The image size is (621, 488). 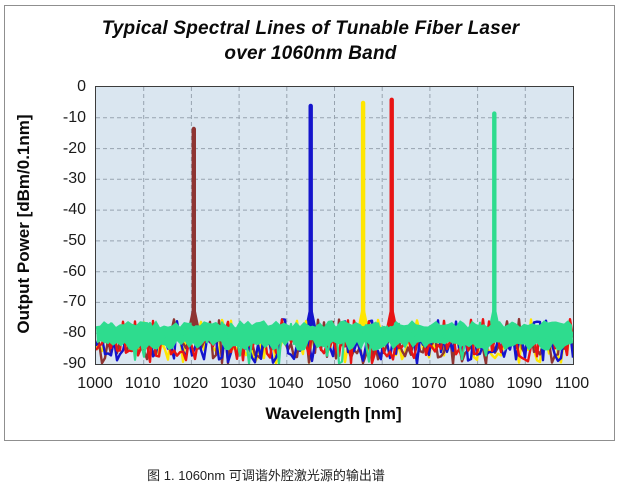 What do you see at coordinates (238, 383) in the screenshot?
I see `x-tick-label: 1030` at bounding box center [238, 383].